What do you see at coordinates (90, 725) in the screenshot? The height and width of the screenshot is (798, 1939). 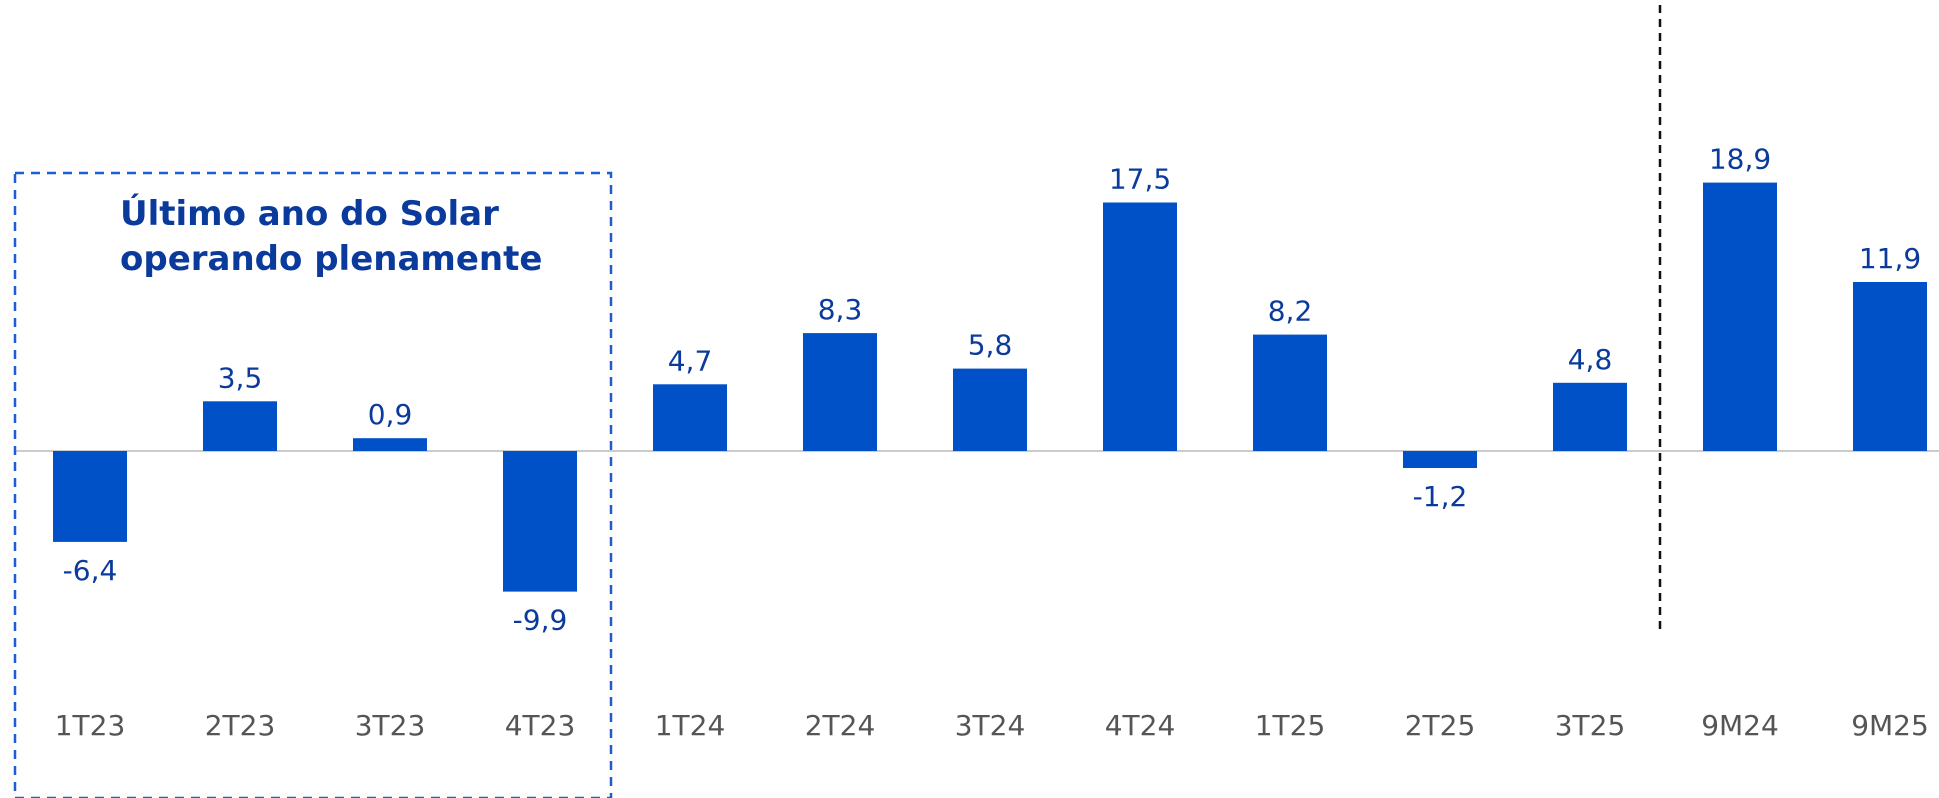 I see `x-tick-1t23: 1T23` at bounding box center [90, 725].